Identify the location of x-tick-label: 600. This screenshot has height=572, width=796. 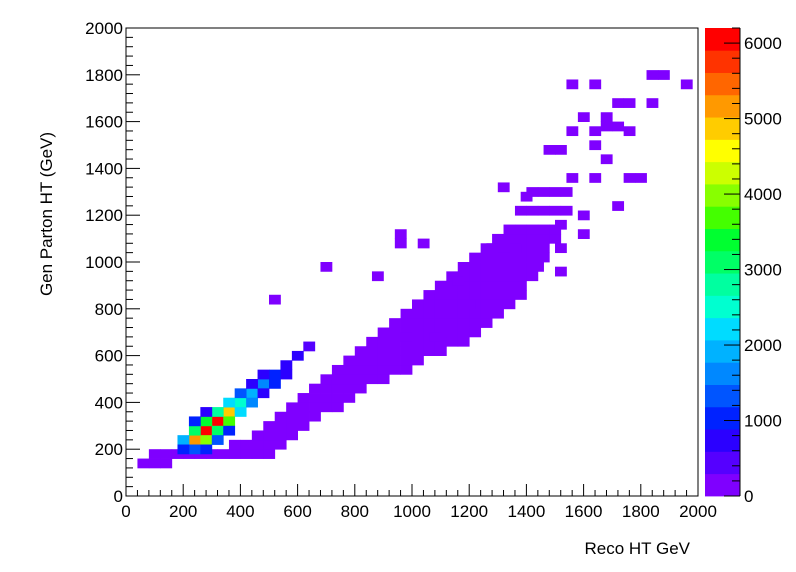
(297, 511).